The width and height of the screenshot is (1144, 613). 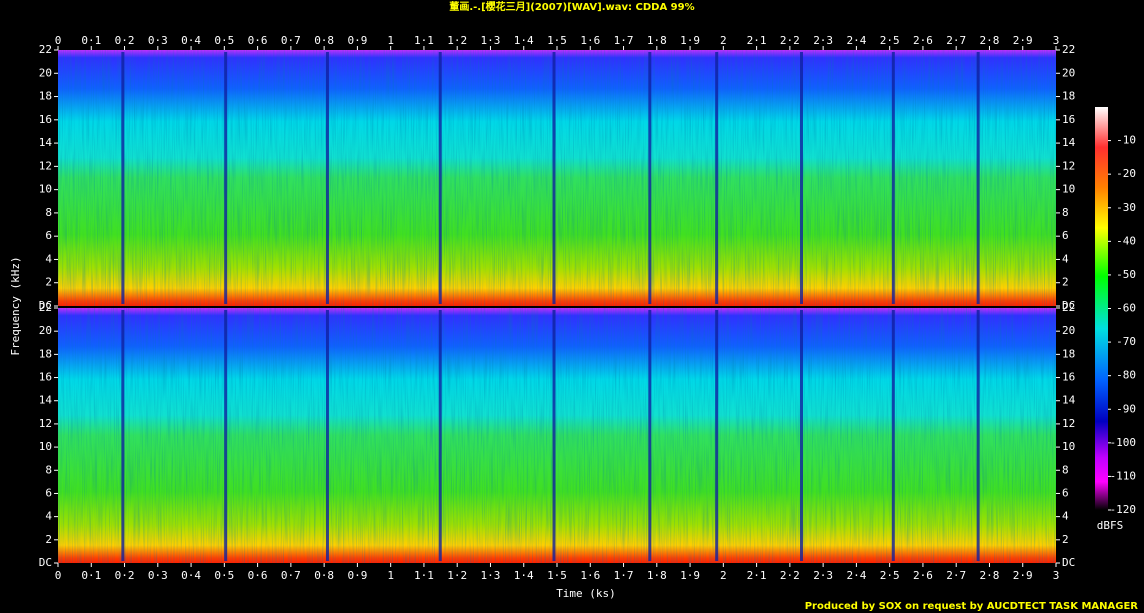 What do you see at coordinates (956, 575) in the screenshot?
I see `x-tick-label: 2·7` at bounding box center [956, 575].